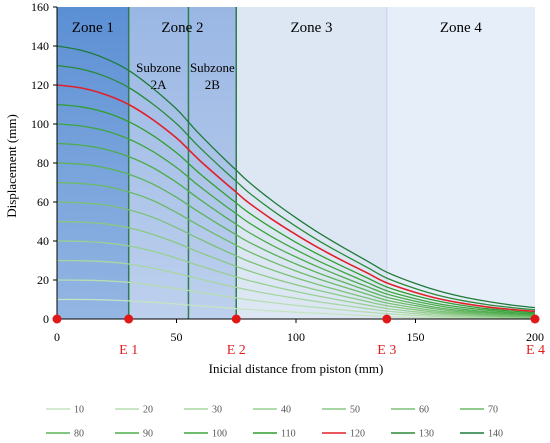 The width and height of the screenshot is (550, 443). Describe the element at coordinates (57, 319) in the screenshot. I see `origin-point` at that location.